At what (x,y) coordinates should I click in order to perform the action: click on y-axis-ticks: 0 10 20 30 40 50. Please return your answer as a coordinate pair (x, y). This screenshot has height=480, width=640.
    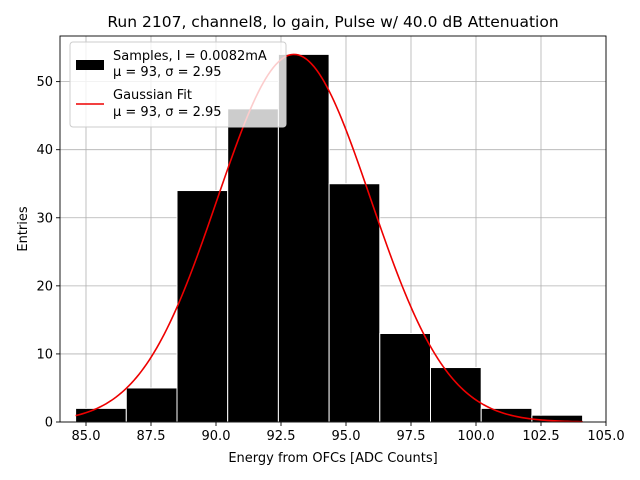
    Looking at the image, I should click on (48, 253).